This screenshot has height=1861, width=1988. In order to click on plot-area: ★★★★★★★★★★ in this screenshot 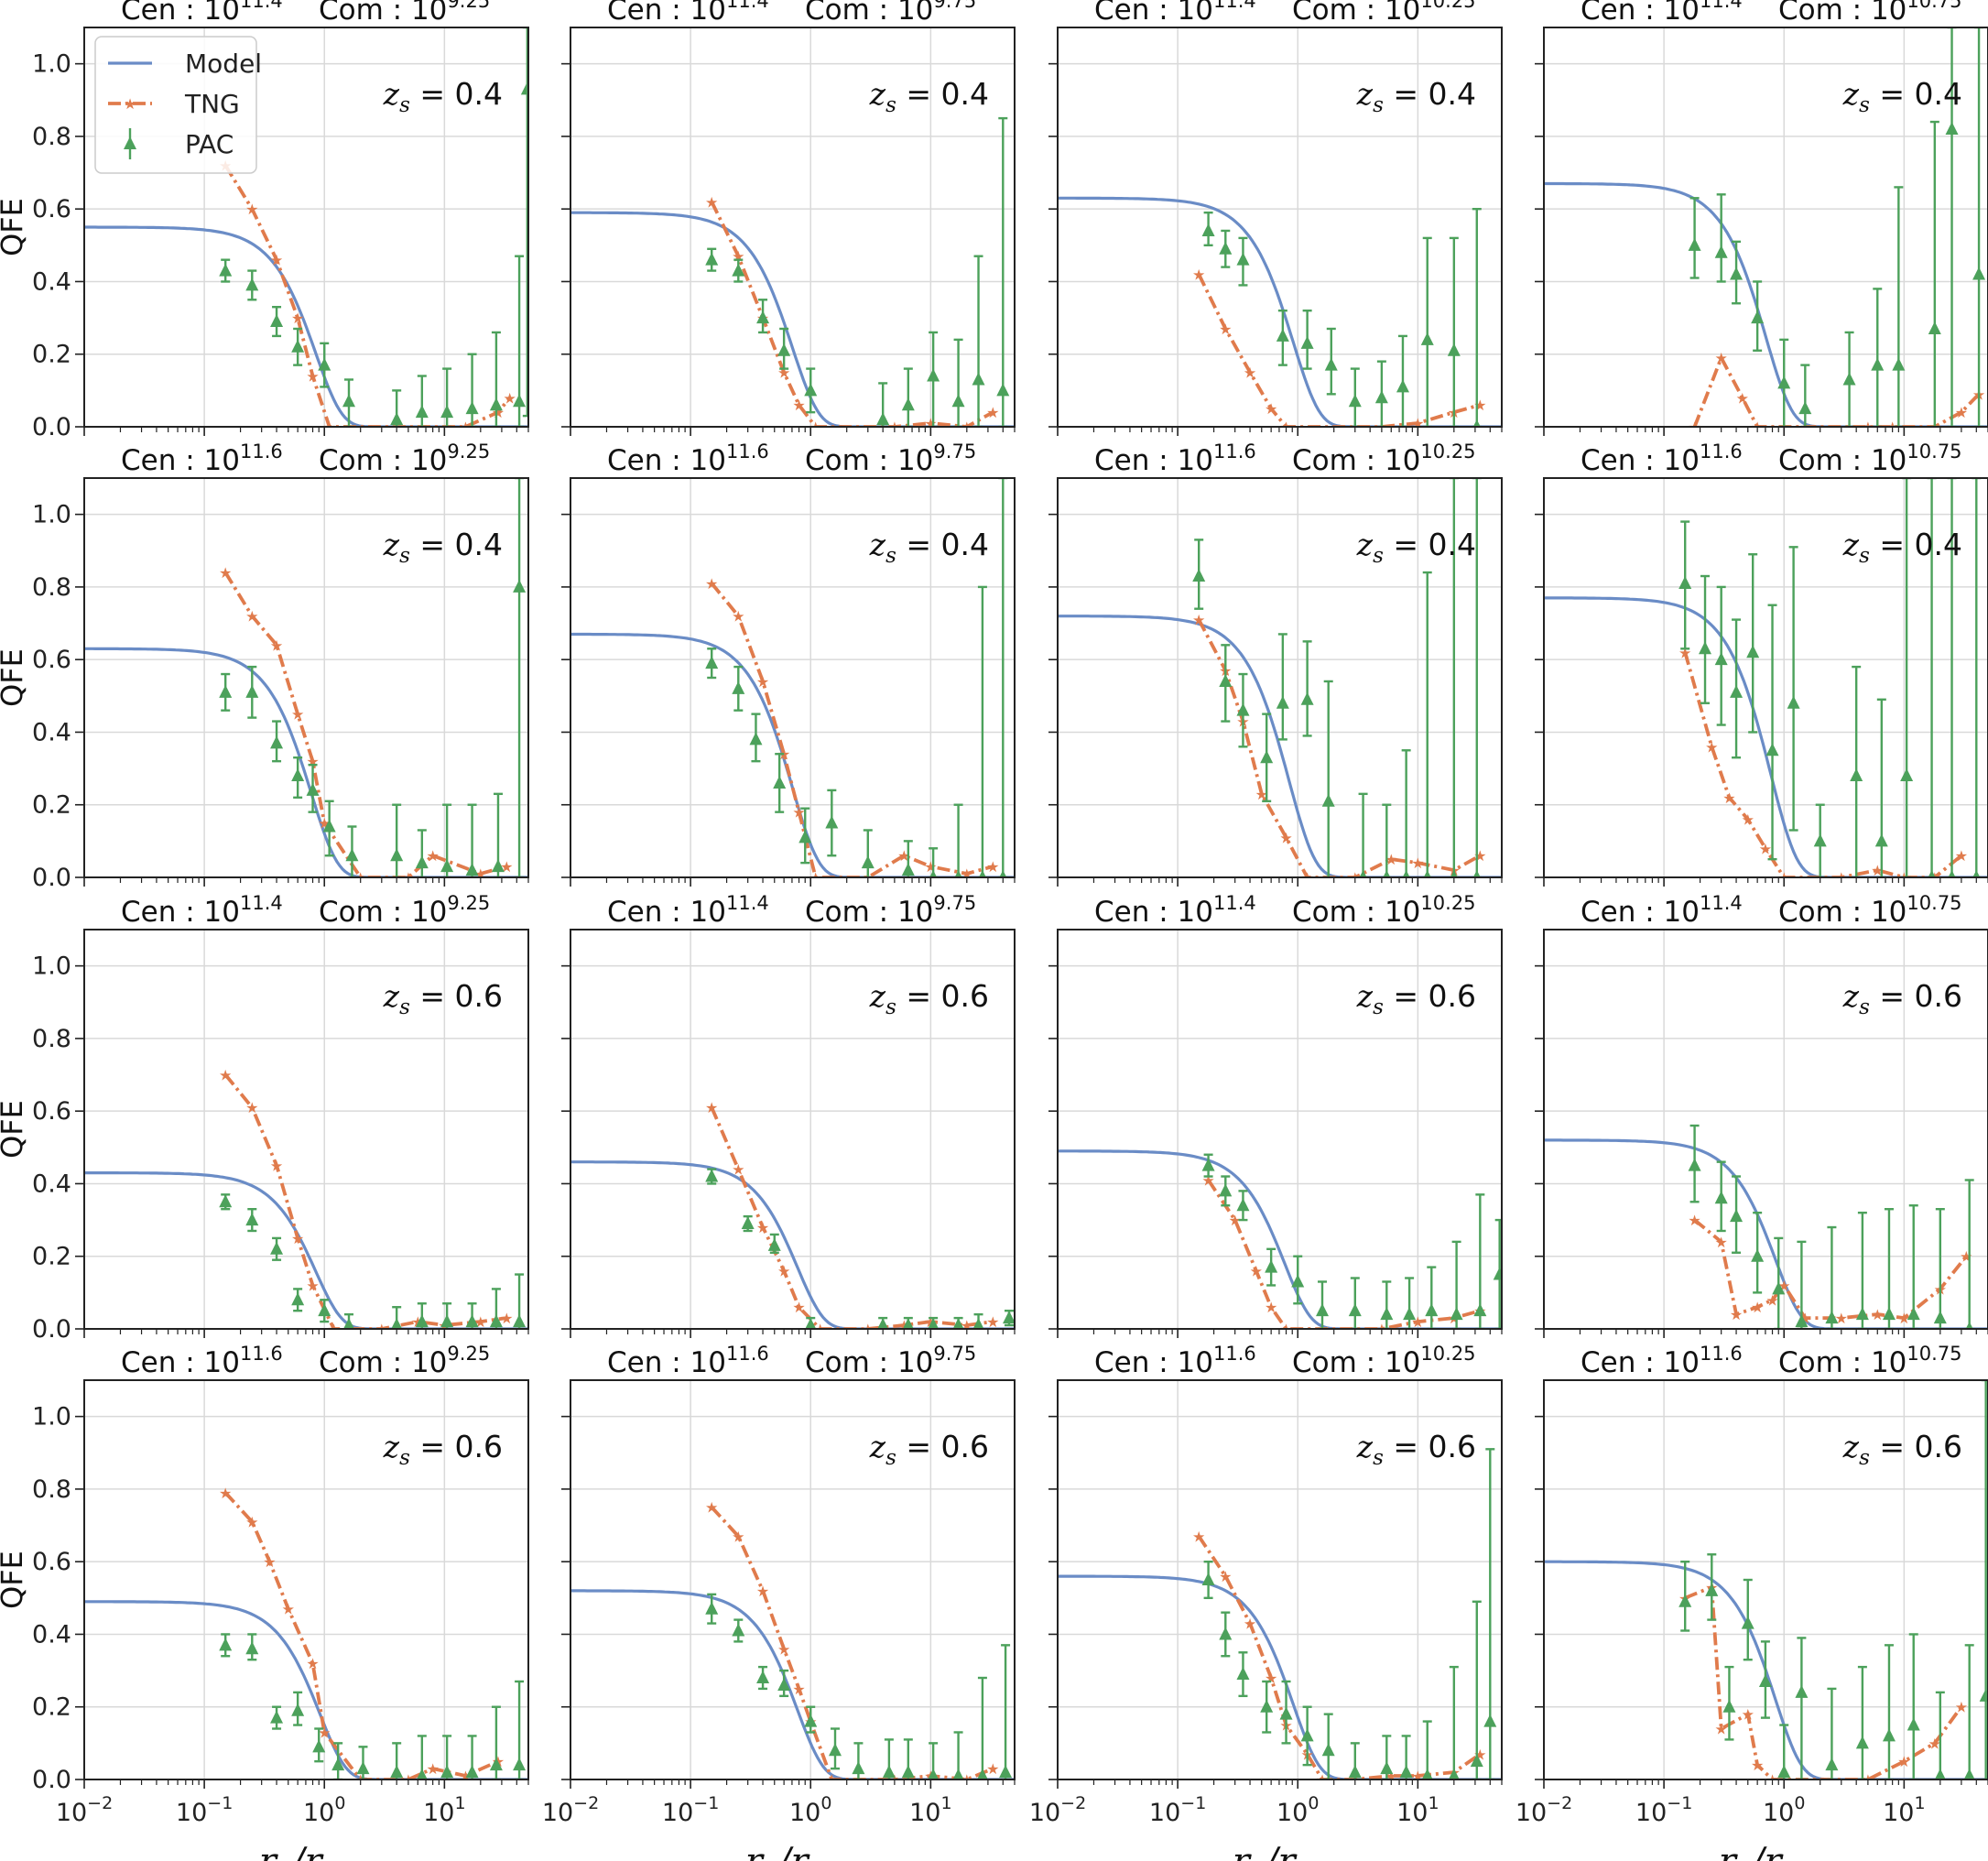, I will do `click(792, 276)`.